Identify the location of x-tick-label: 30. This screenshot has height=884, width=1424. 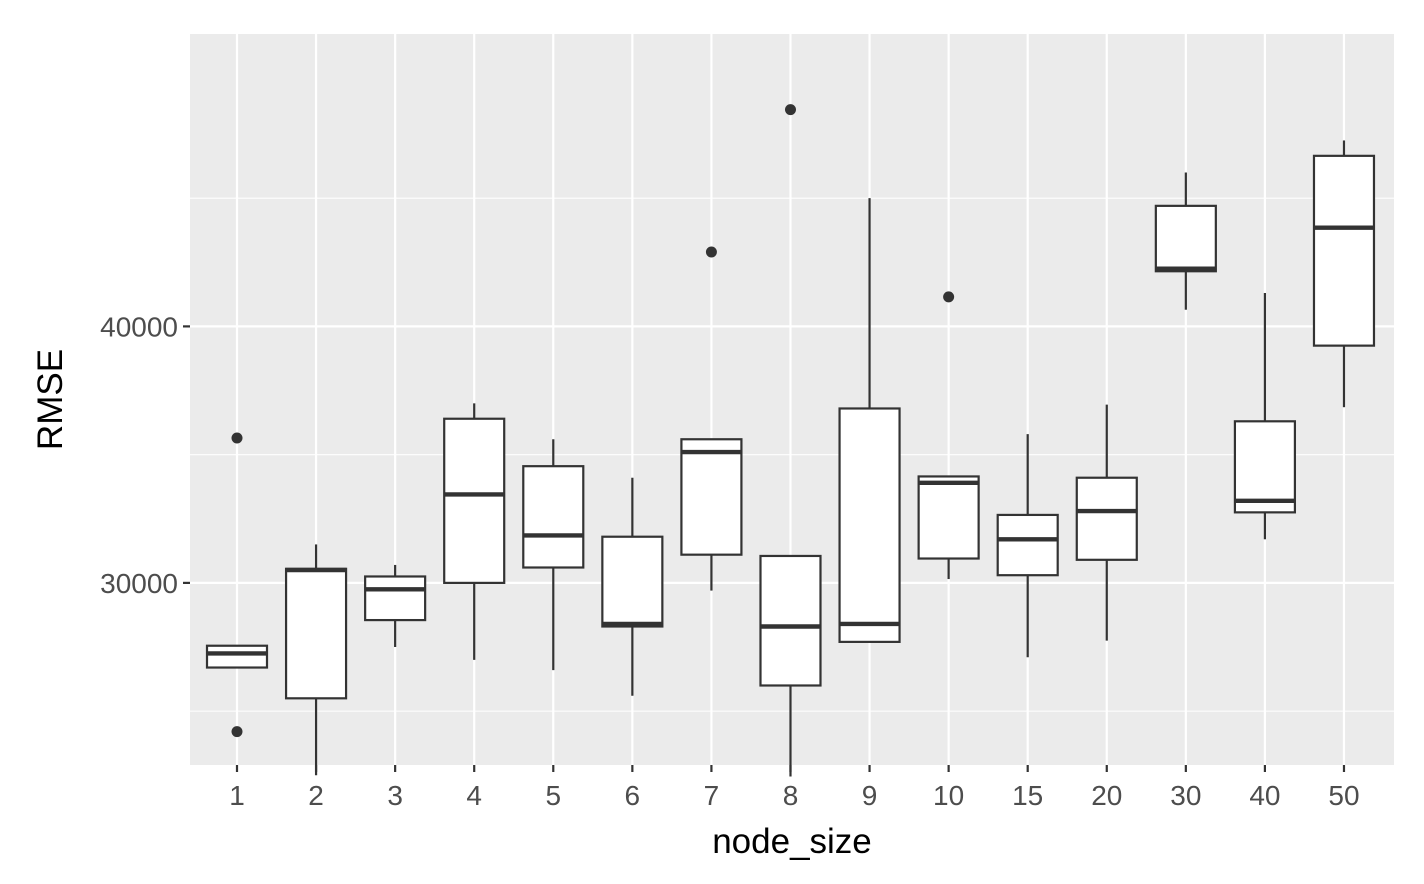
(1185, 795).